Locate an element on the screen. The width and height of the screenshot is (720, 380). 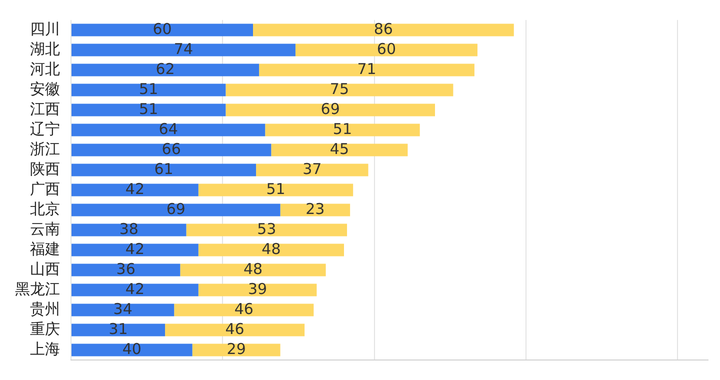
y-tick-label: 山西 is located at coordinates (45, 269).